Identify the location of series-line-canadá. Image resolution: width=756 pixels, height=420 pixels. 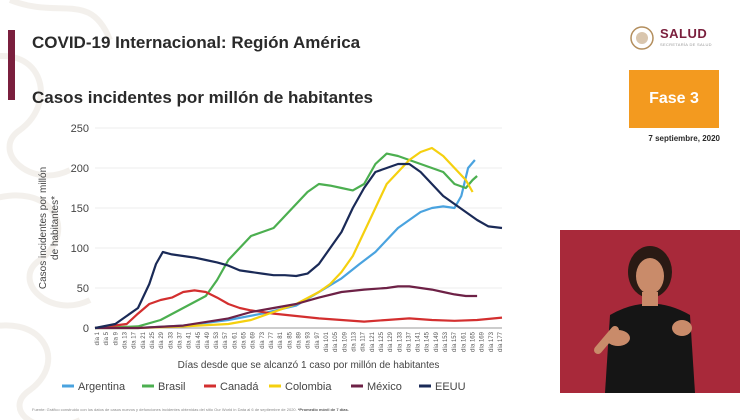
(298, 309).